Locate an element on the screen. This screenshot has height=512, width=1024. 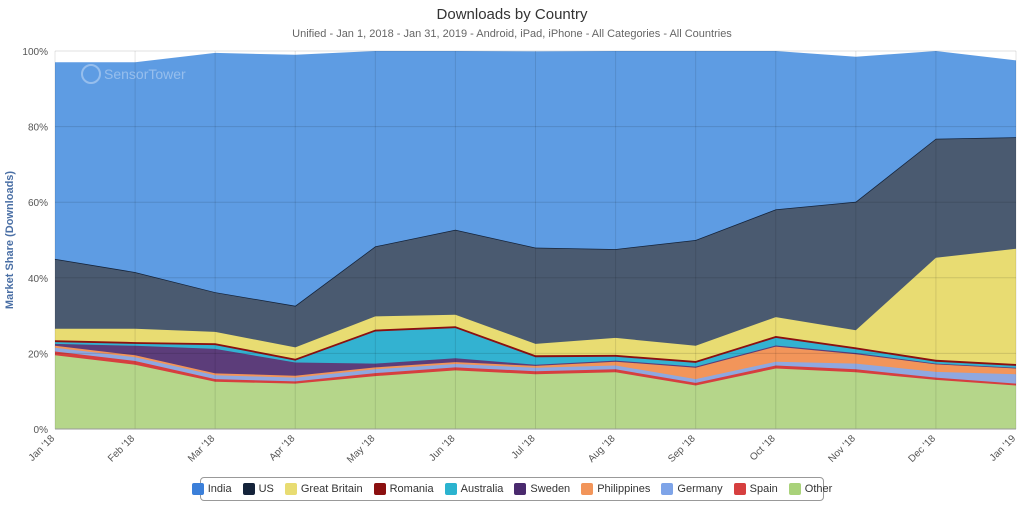
legend-item-philippines: Philippines is located at coordinates (615, 489).